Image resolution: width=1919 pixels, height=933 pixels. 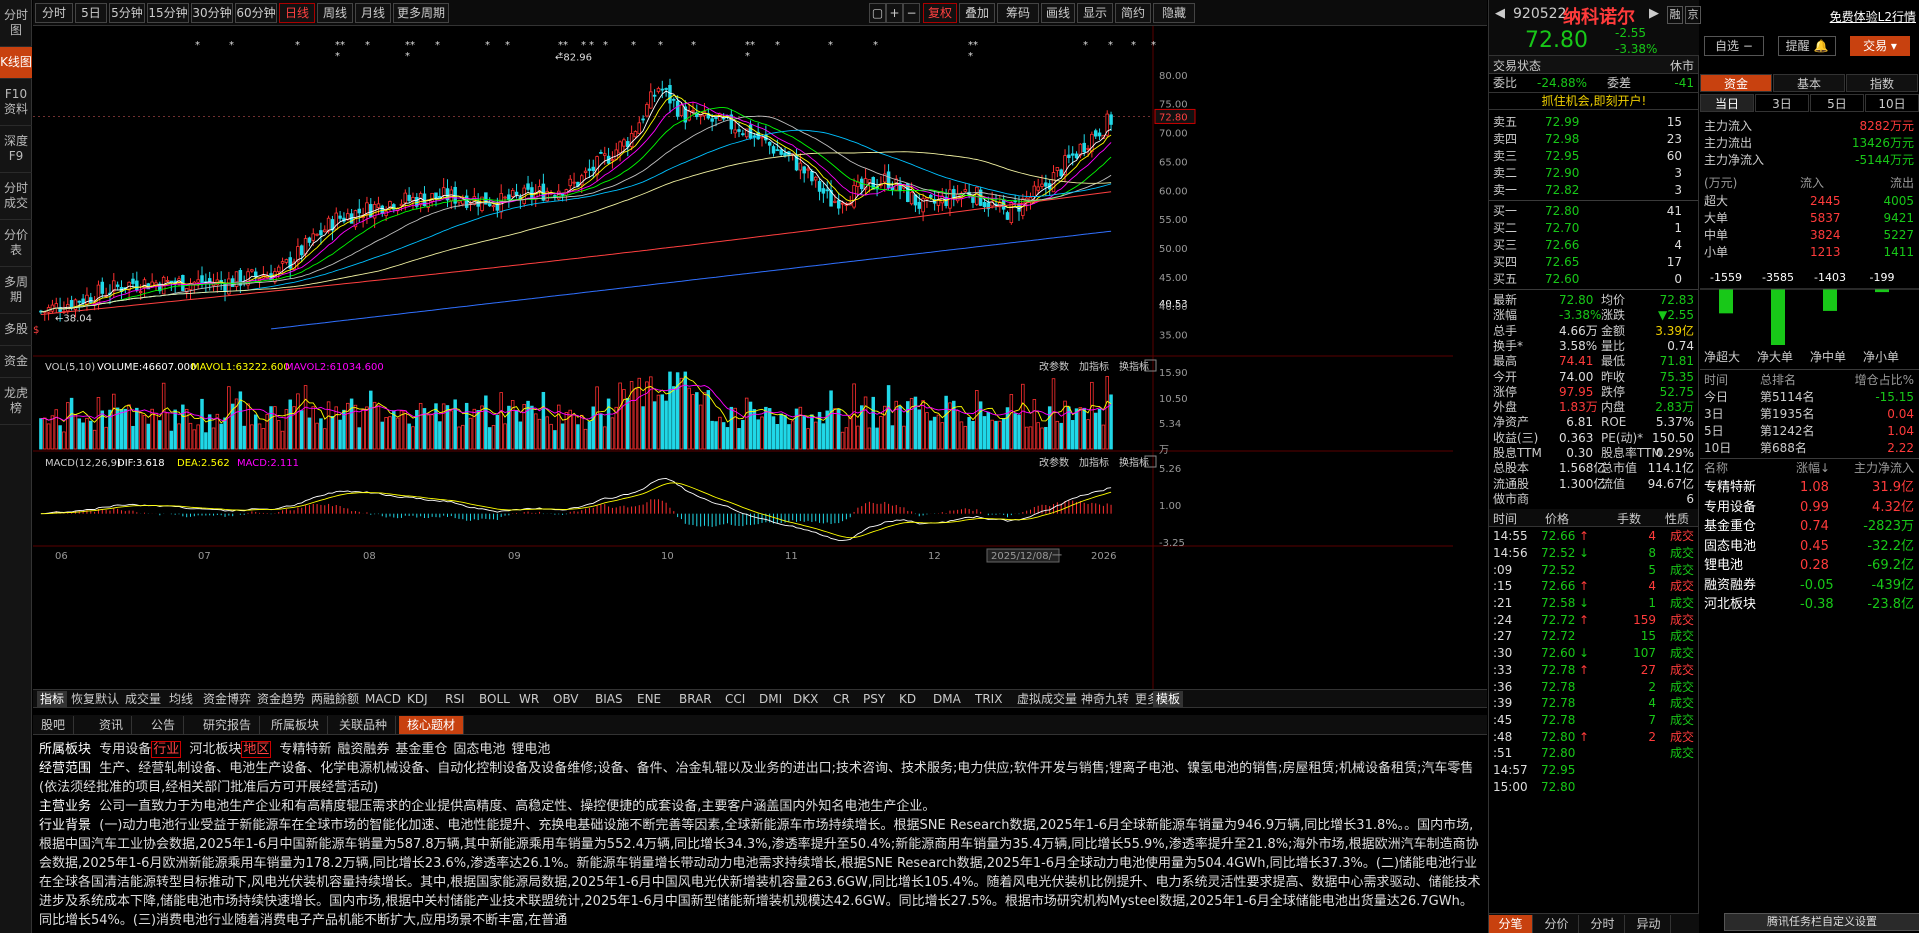 What do you see at coordinates (735, 699) in the screenshot?
I see `indicator-tab-16: CCI` at bounding box center [735, 699].